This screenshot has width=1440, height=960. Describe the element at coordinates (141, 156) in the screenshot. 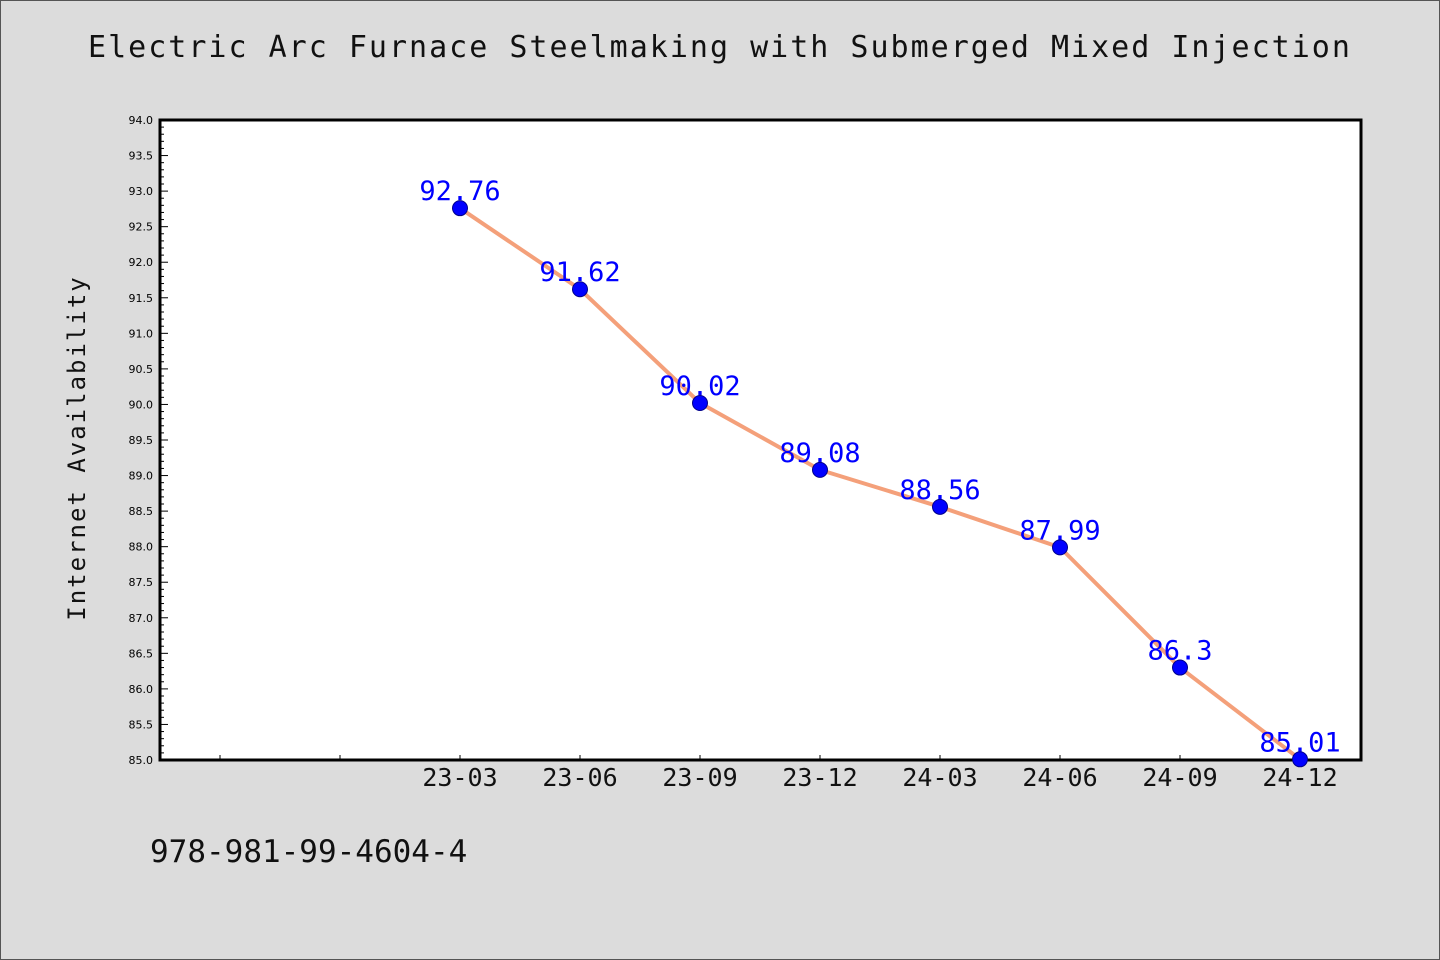

I see `y-tick-label: 93.5` at that location.